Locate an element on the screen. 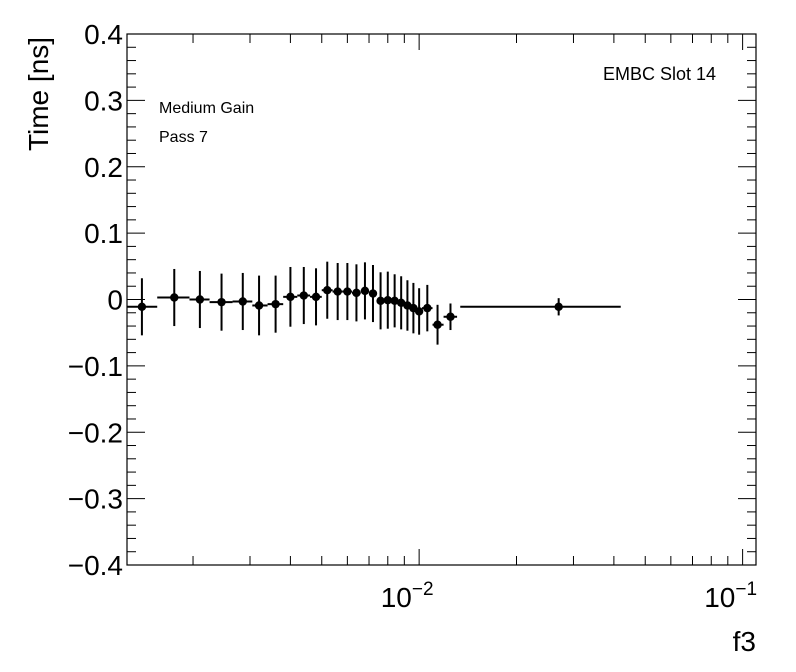 This screenshot has height=672, width=796. x-axis-title: f3 is located at coordinates (744, 641).